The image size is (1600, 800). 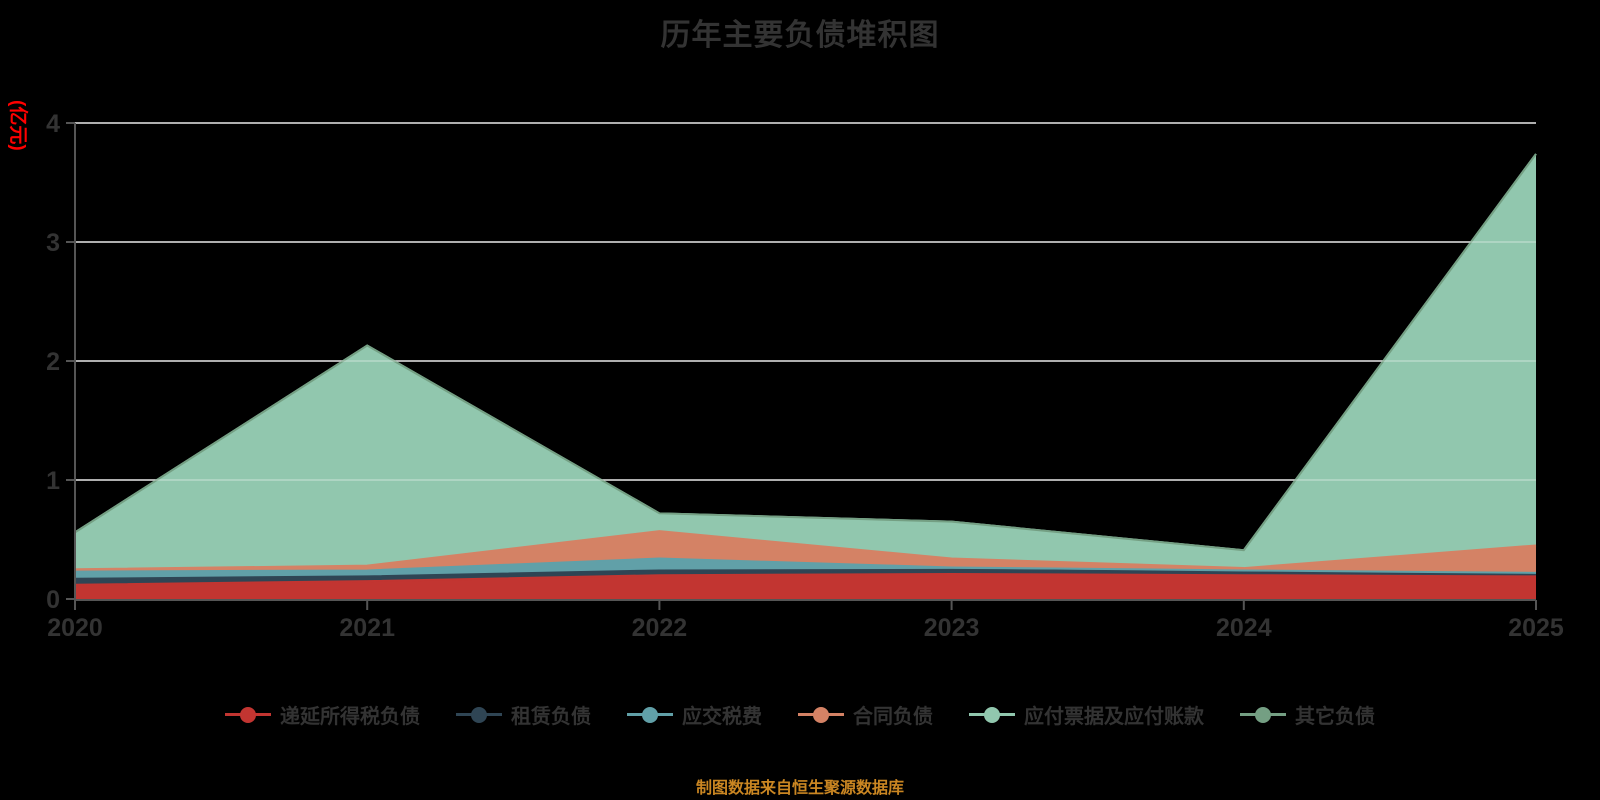 I want to click on y-tick-label: 0, so click(x=53, y=600).